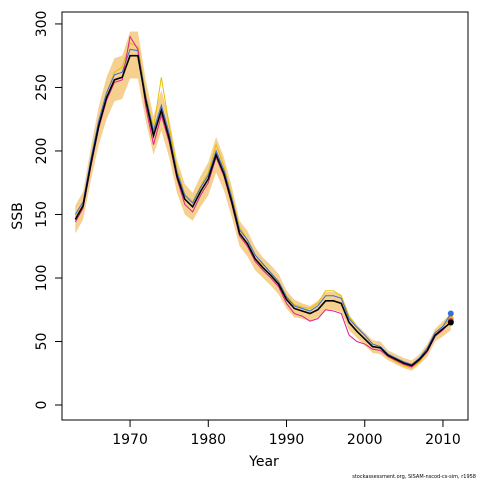 This screenshot has height=480, width=480. I want to click on x-tick-label: 1990, so click(287, 440).